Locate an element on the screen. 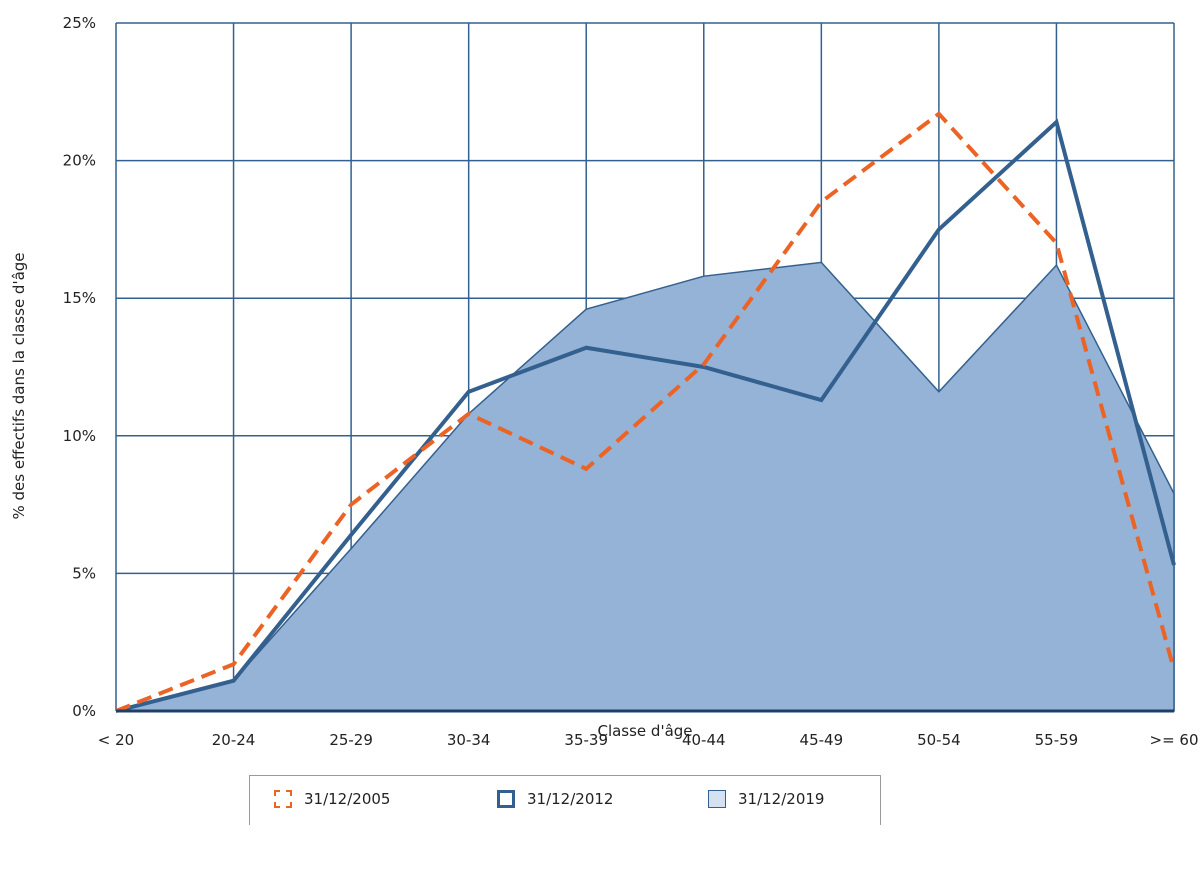 The width and height of the screenshot is (1202, 881). y-tick-label: 25% is located at coordinates (79, 23).